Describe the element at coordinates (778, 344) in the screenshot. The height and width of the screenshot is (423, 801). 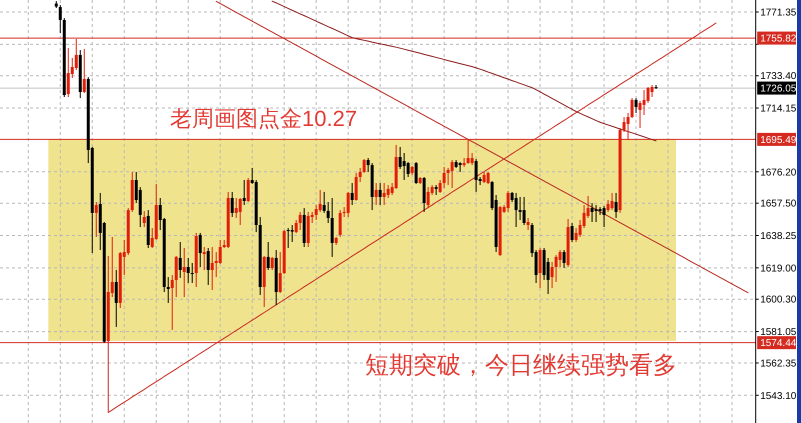
I see `ref-line-label: 1574.44` at that location.